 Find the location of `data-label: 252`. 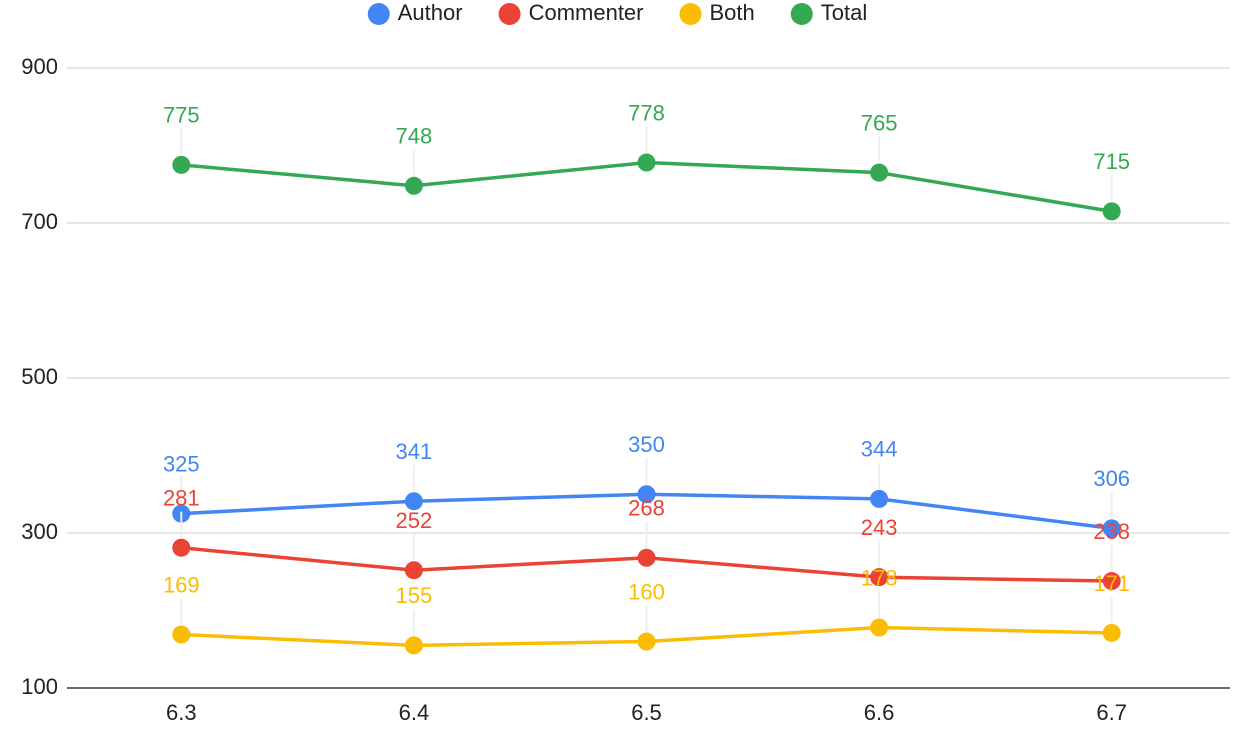

data-label: 252 is located at coordinates (414, 520).